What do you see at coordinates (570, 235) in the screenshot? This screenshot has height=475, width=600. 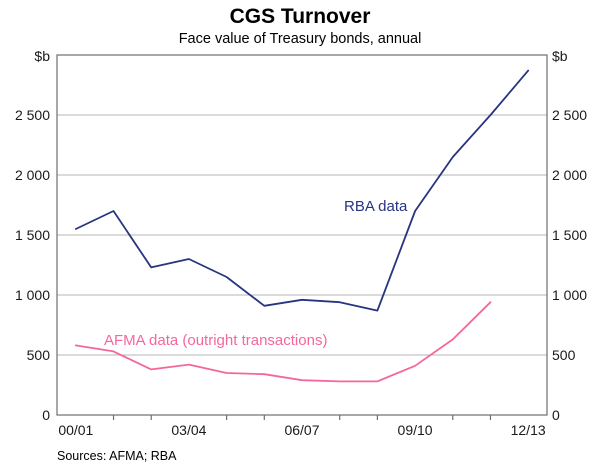 I see `y-tick-label-right: 1 500` at bounding box center [570, 235].